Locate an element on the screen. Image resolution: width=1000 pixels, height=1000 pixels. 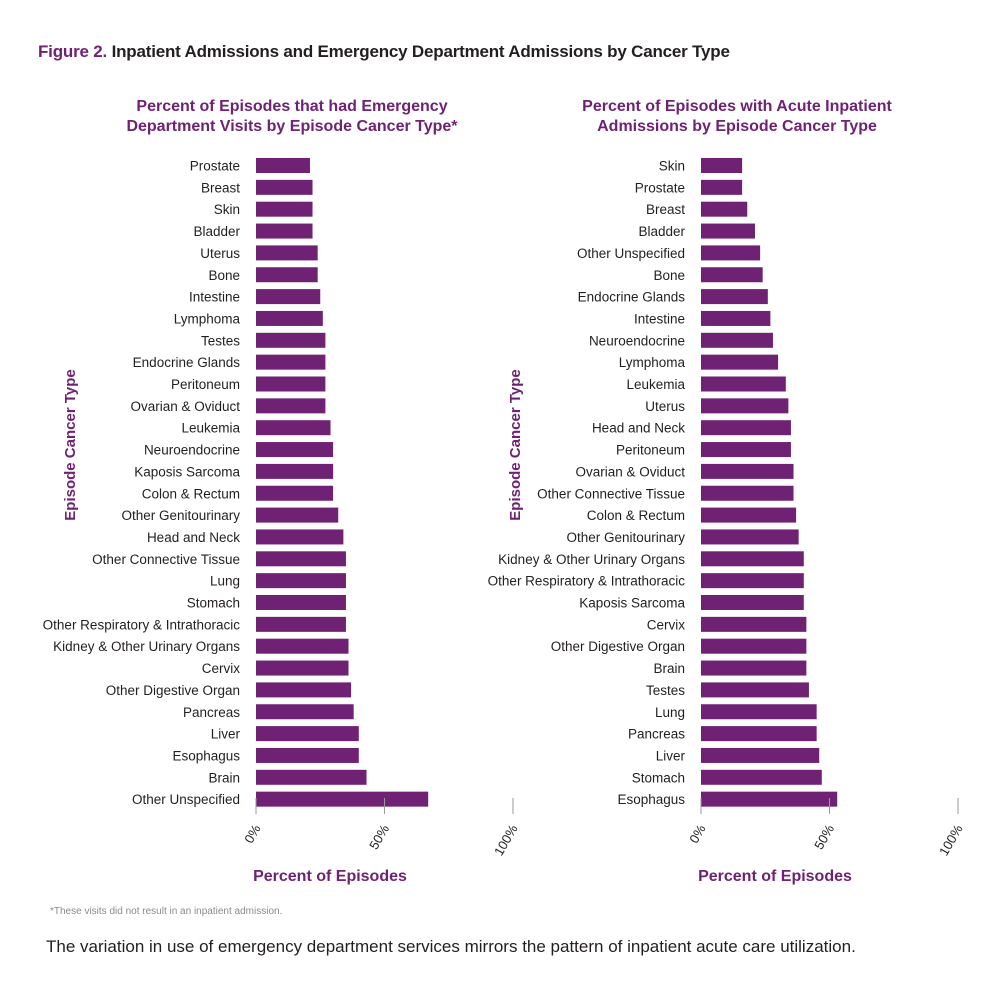
chart1-category-label: Stomach is located at coordinates (213, 603).